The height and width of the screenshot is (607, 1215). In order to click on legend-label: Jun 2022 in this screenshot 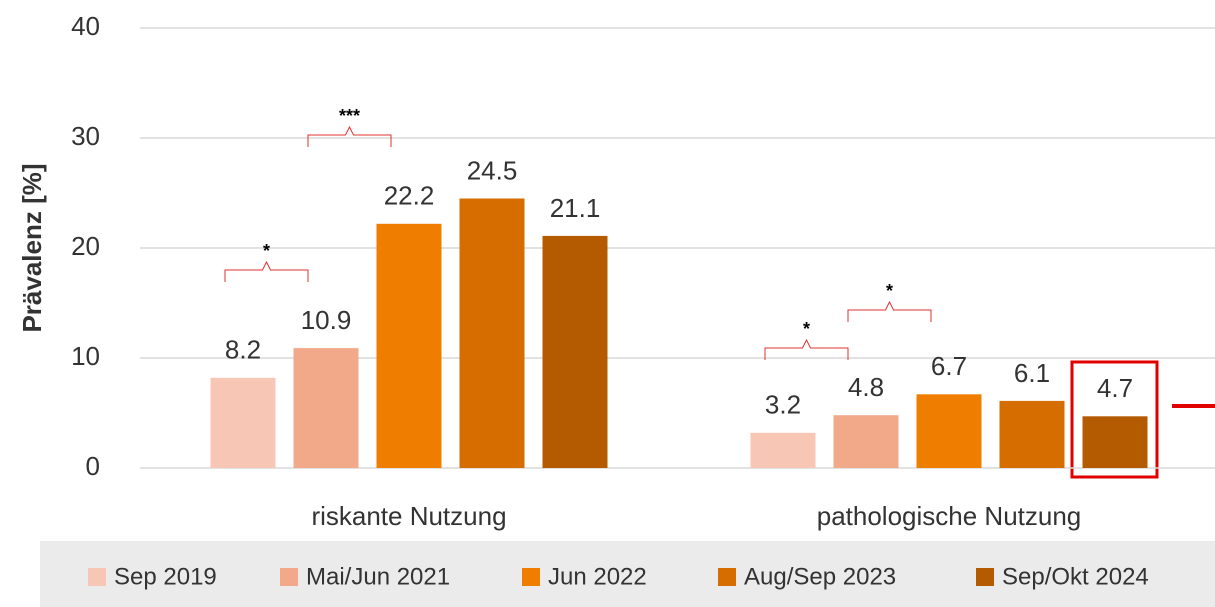, I will do `click(597, 576)`.